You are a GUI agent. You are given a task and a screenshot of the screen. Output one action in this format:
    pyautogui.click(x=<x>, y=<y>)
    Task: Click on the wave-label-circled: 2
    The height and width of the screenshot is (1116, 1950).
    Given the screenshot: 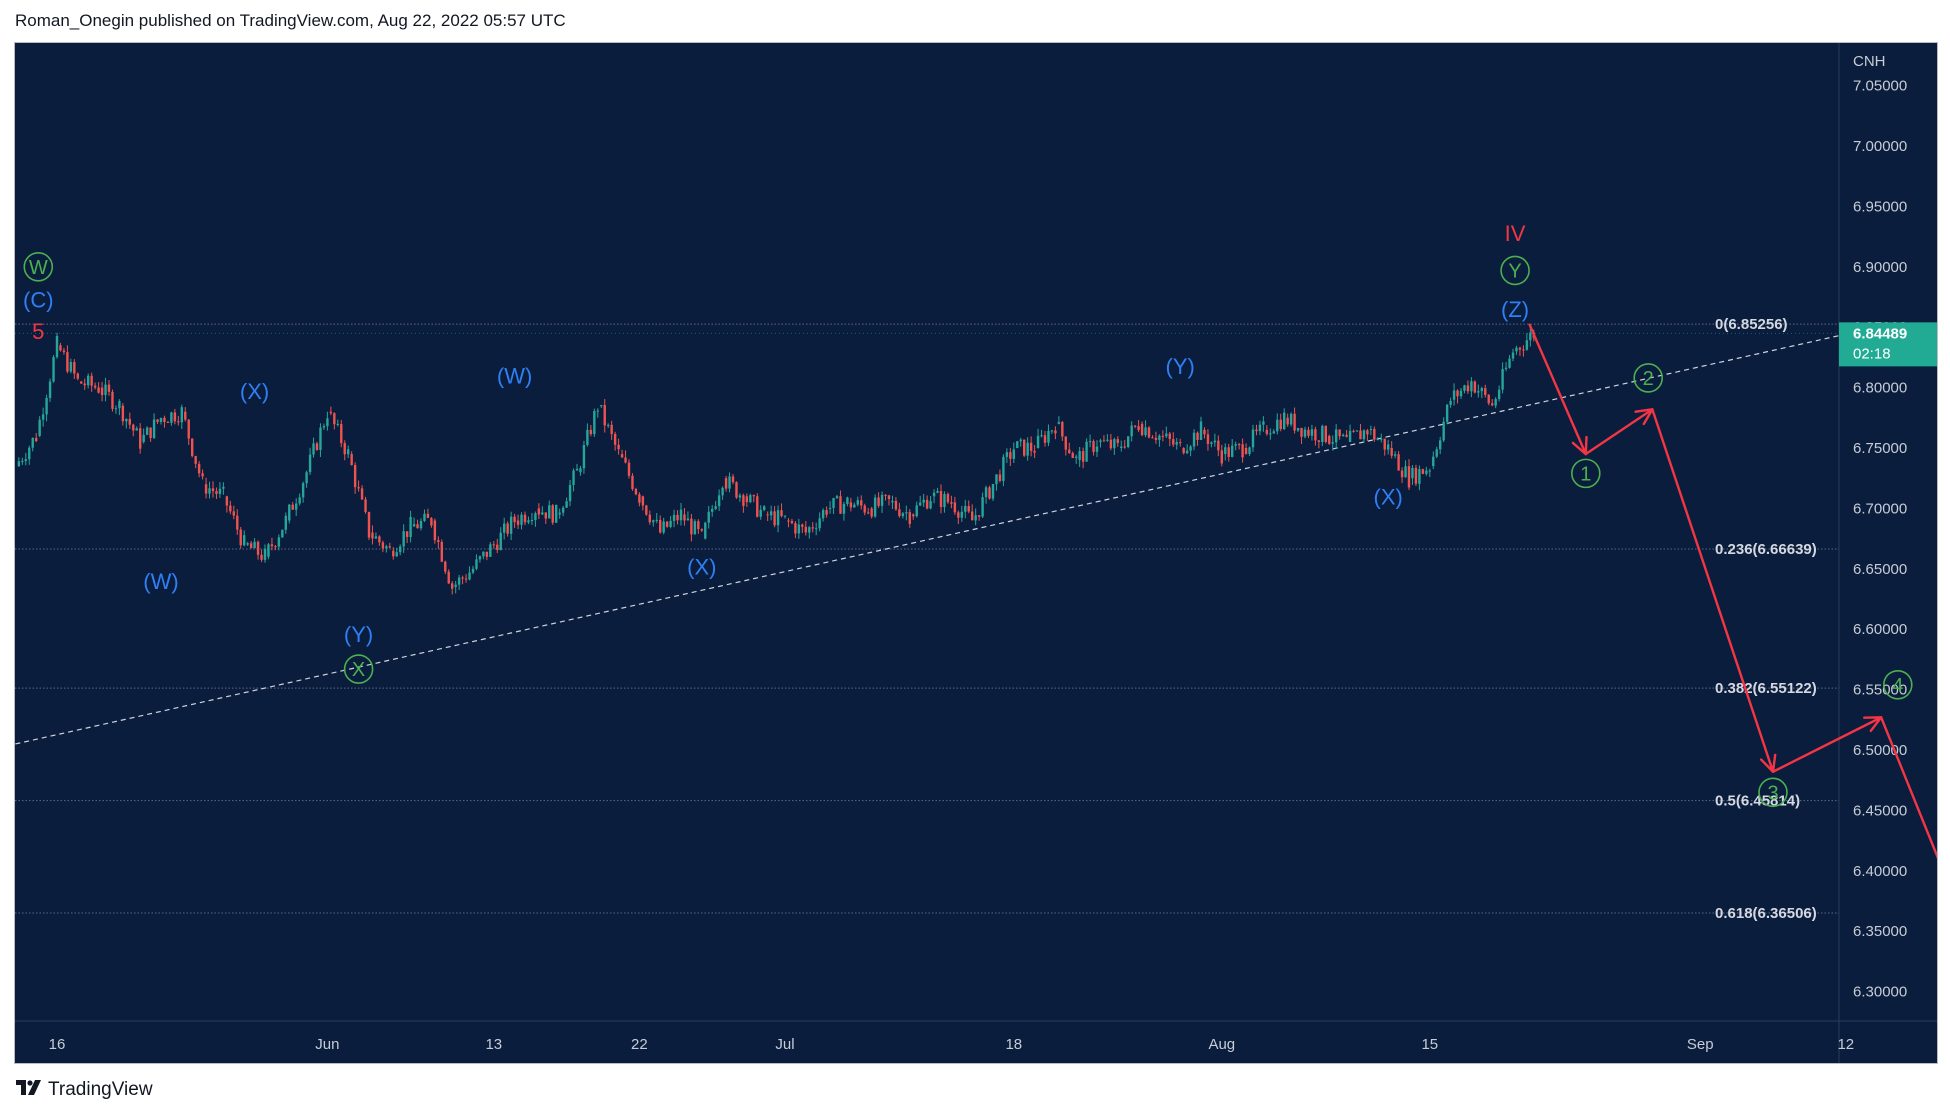 What is the action you would take?
    pyautogui.click(x=1648, y=378)
    